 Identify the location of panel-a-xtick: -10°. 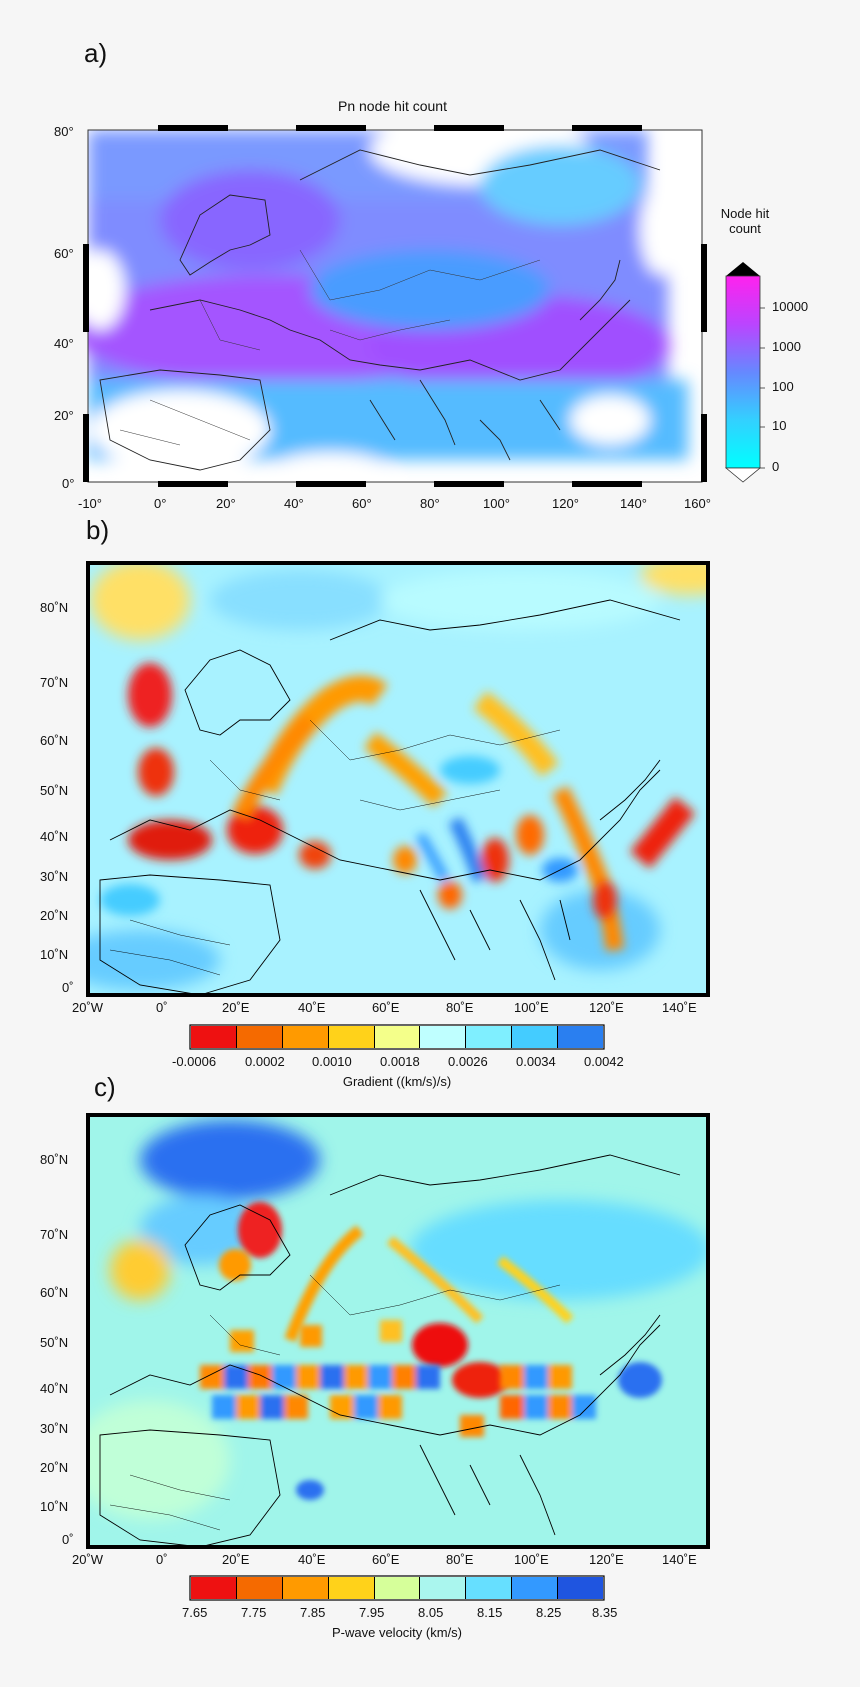
(90, 503).